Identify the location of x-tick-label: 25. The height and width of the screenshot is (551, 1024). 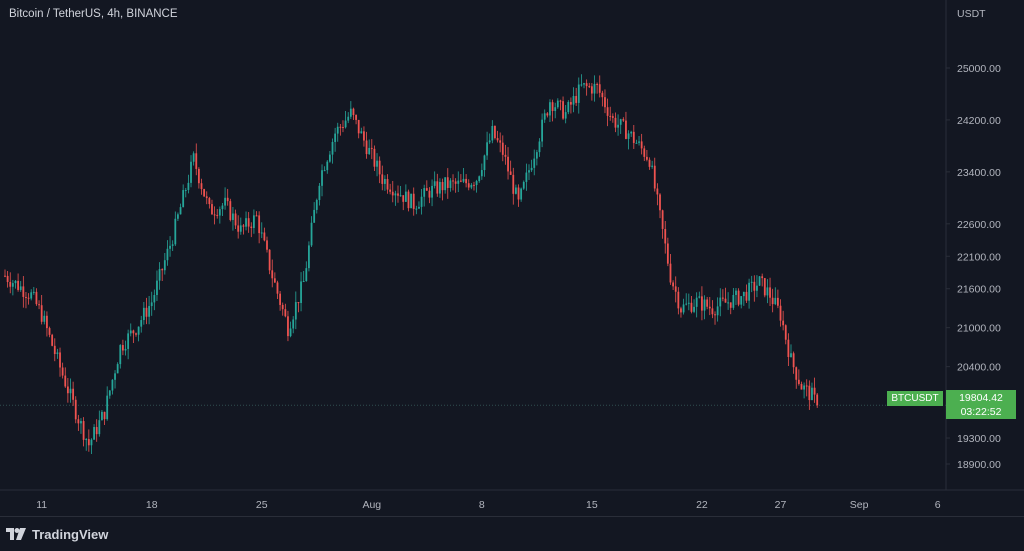
(262, 505).